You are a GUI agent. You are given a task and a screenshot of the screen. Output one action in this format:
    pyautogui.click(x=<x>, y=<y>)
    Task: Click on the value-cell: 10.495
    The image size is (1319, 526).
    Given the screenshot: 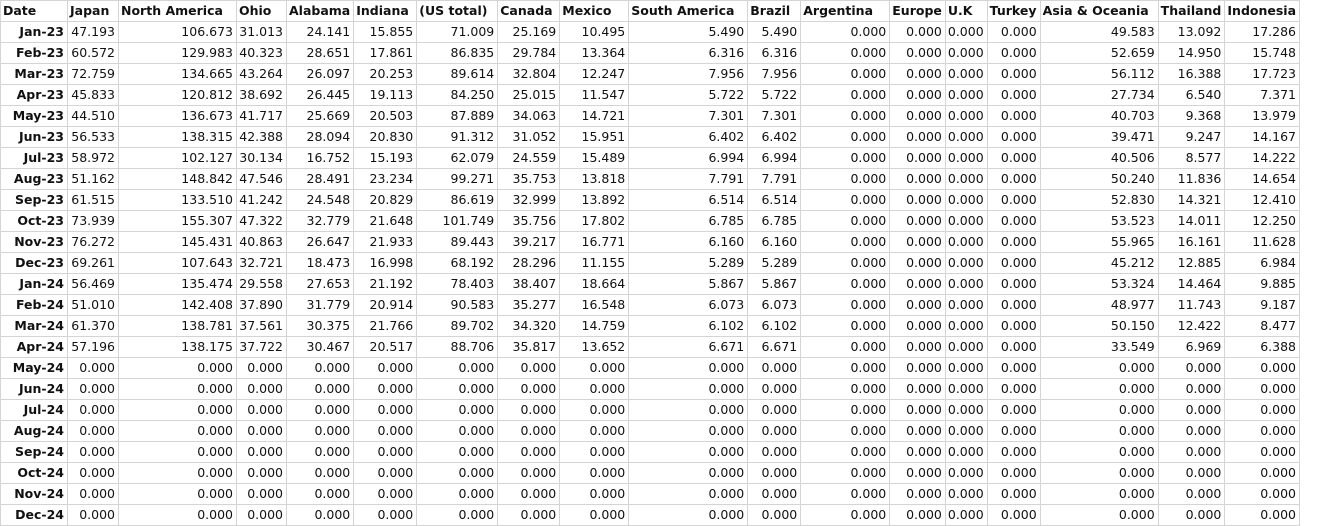 What is the action you would take?
    pyautogui.click(x=594, y=32)
    